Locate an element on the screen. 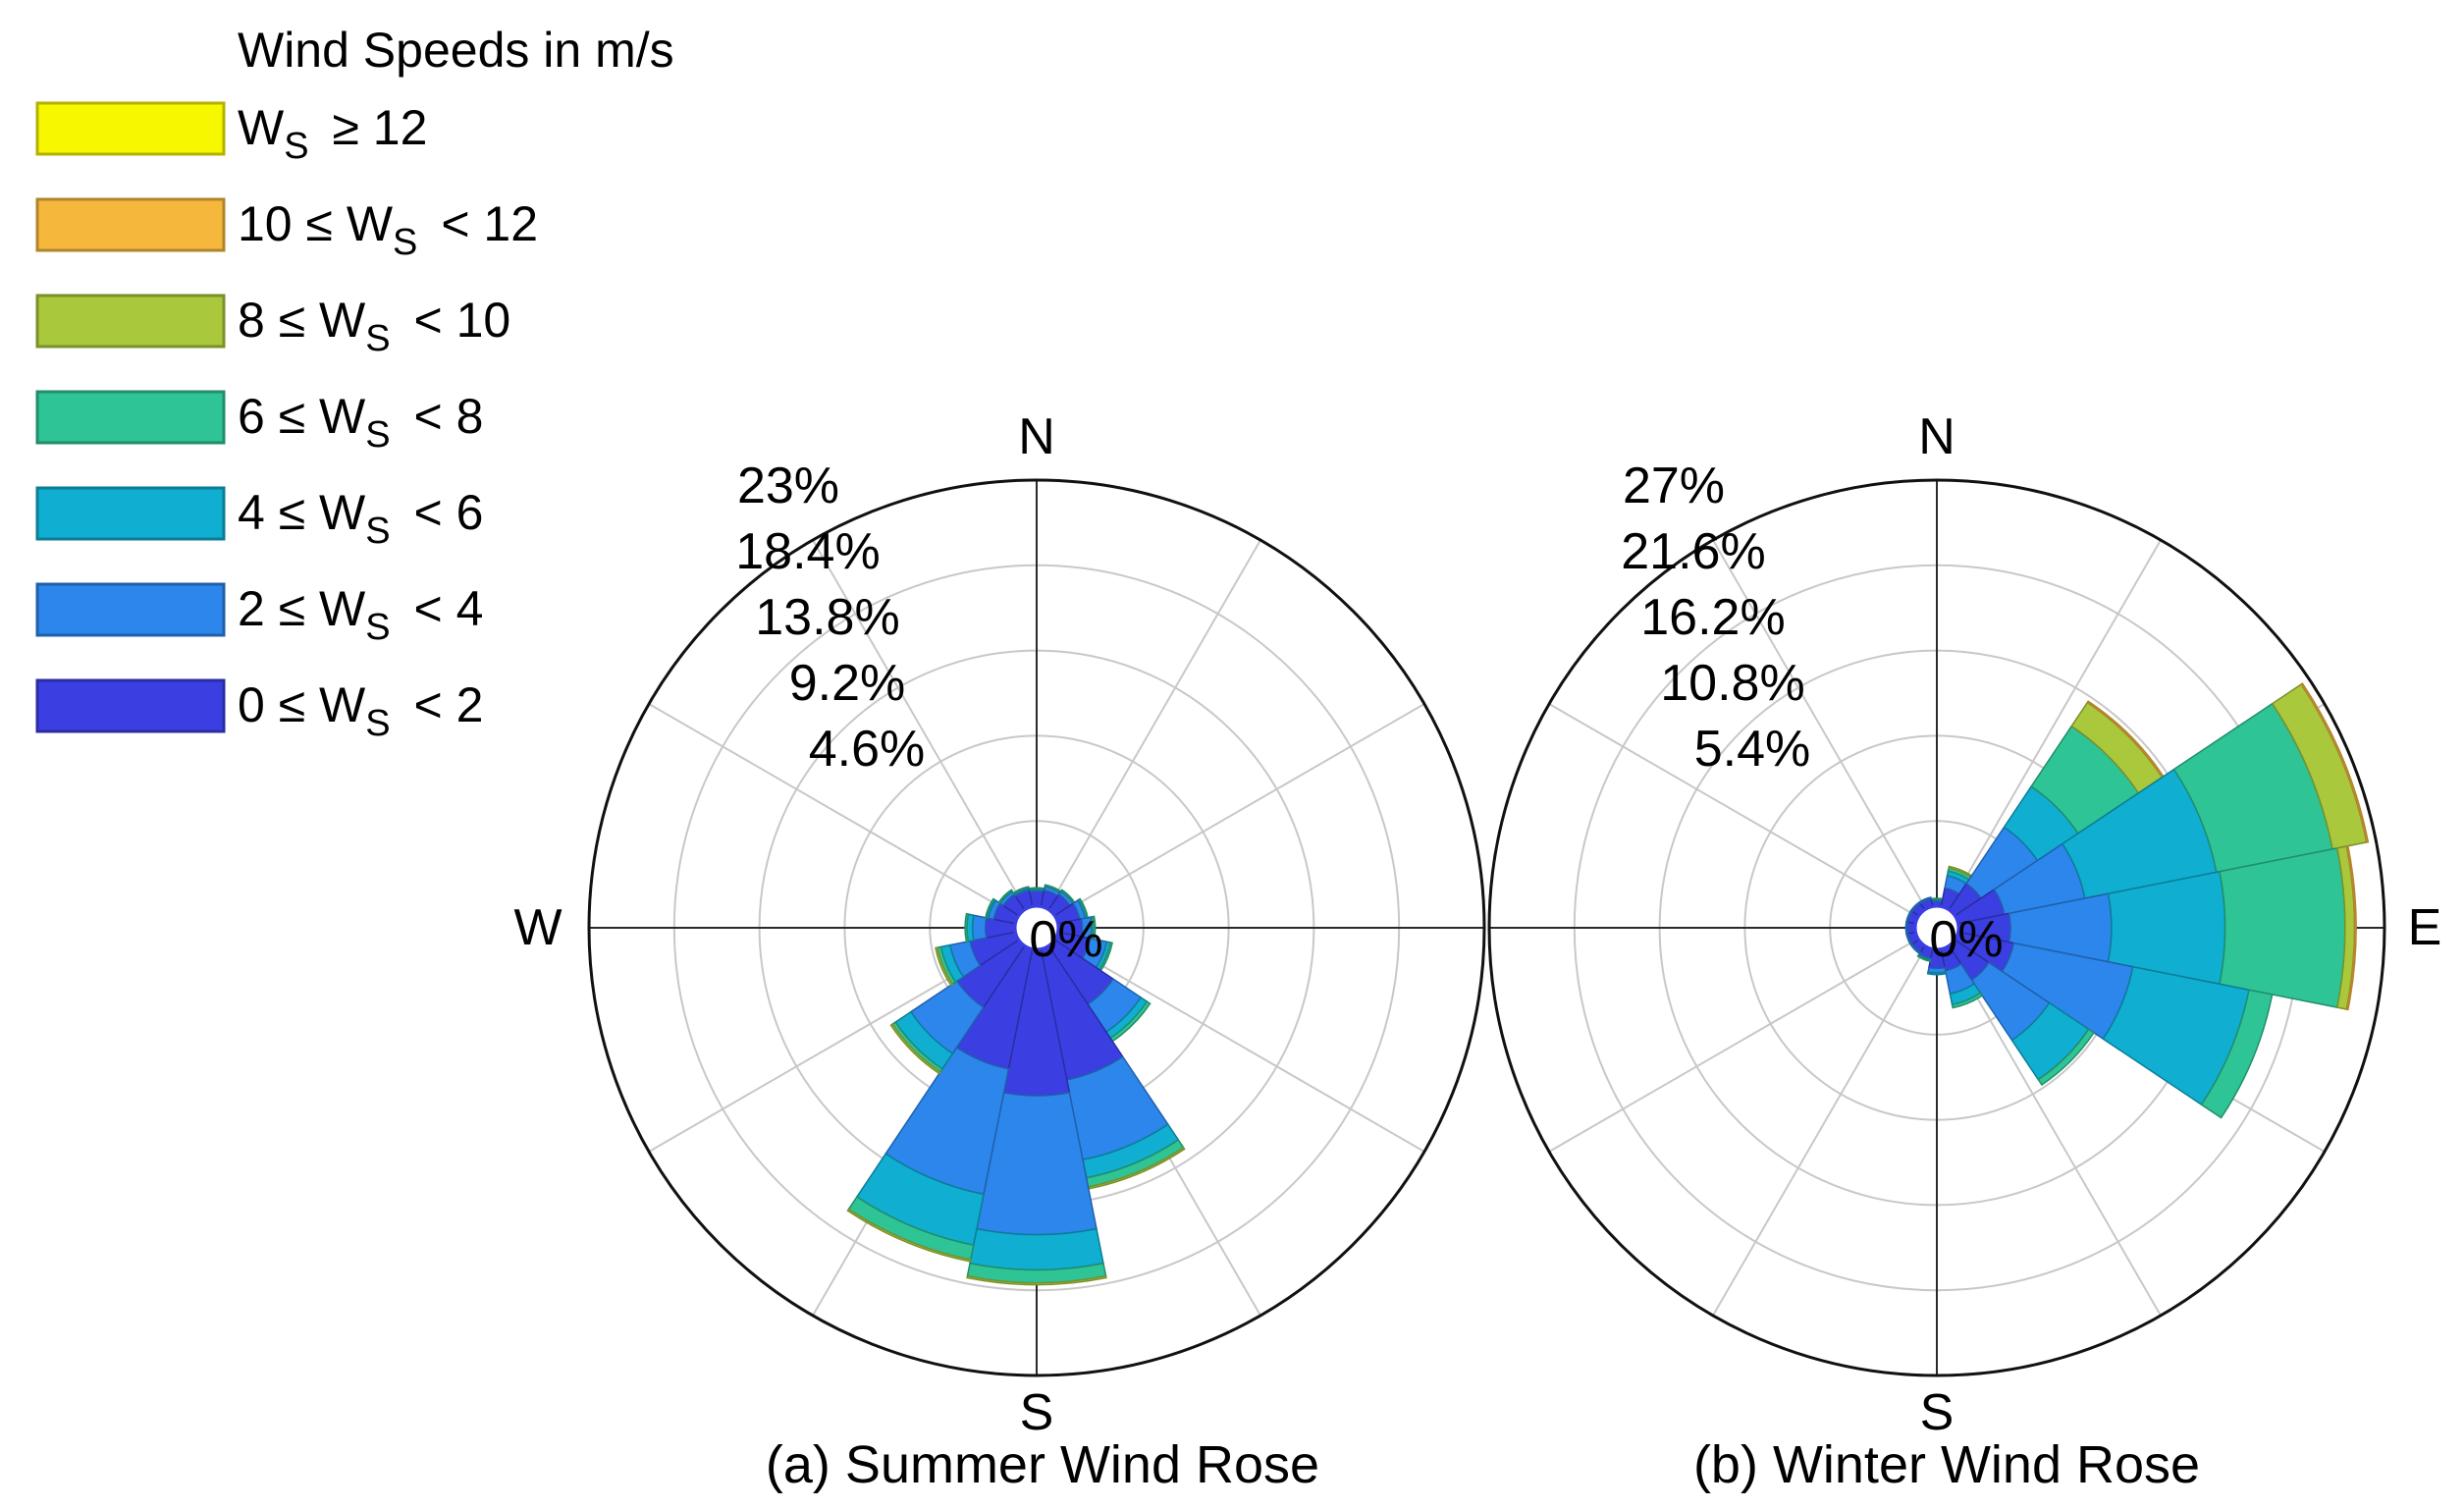 The width and height of the screenshot is (2464, 1509). summer-ring-label: 18.4% is located at coordinates (807, 551).